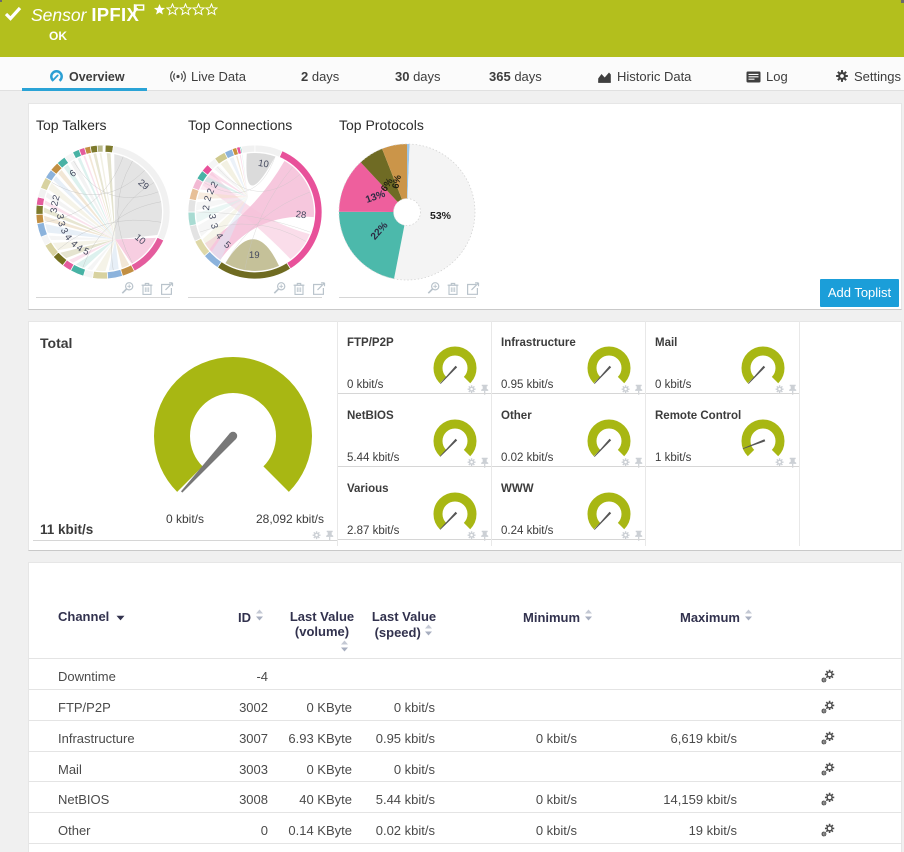 Image resolution: width=904 pixels, height=852 pixels. Describe the element at coordinates (263, 164) in the screenshot. I see `svg-text: 10` at that location.